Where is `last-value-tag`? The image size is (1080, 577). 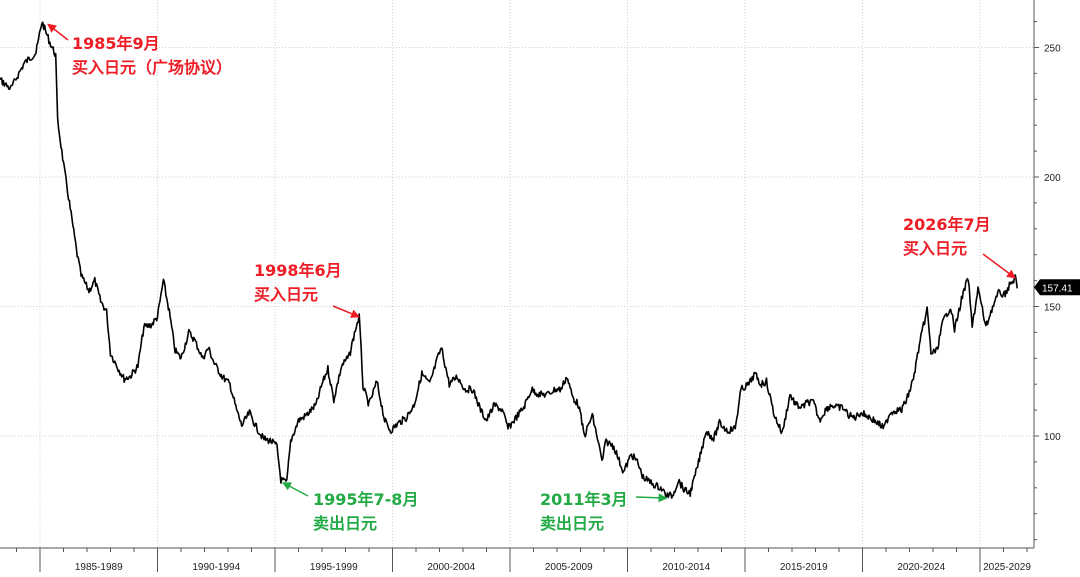
last-value-tag is located at coordinates (1057, 287).